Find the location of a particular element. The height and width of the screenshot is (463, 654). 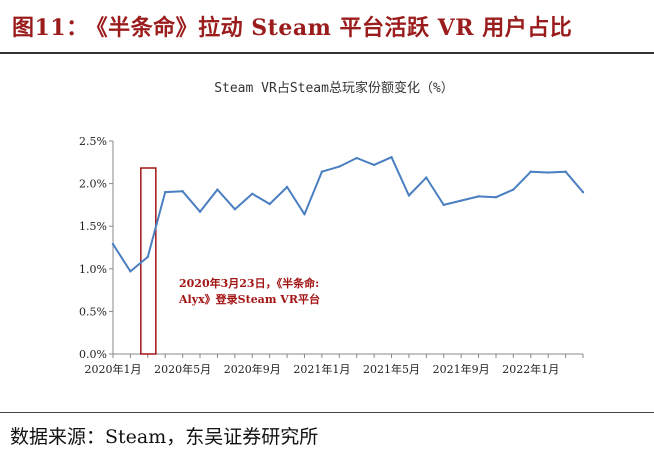

chart-title: Steam VR占Steam总玩家份额变化（%） is located at coordinates (334, 88).